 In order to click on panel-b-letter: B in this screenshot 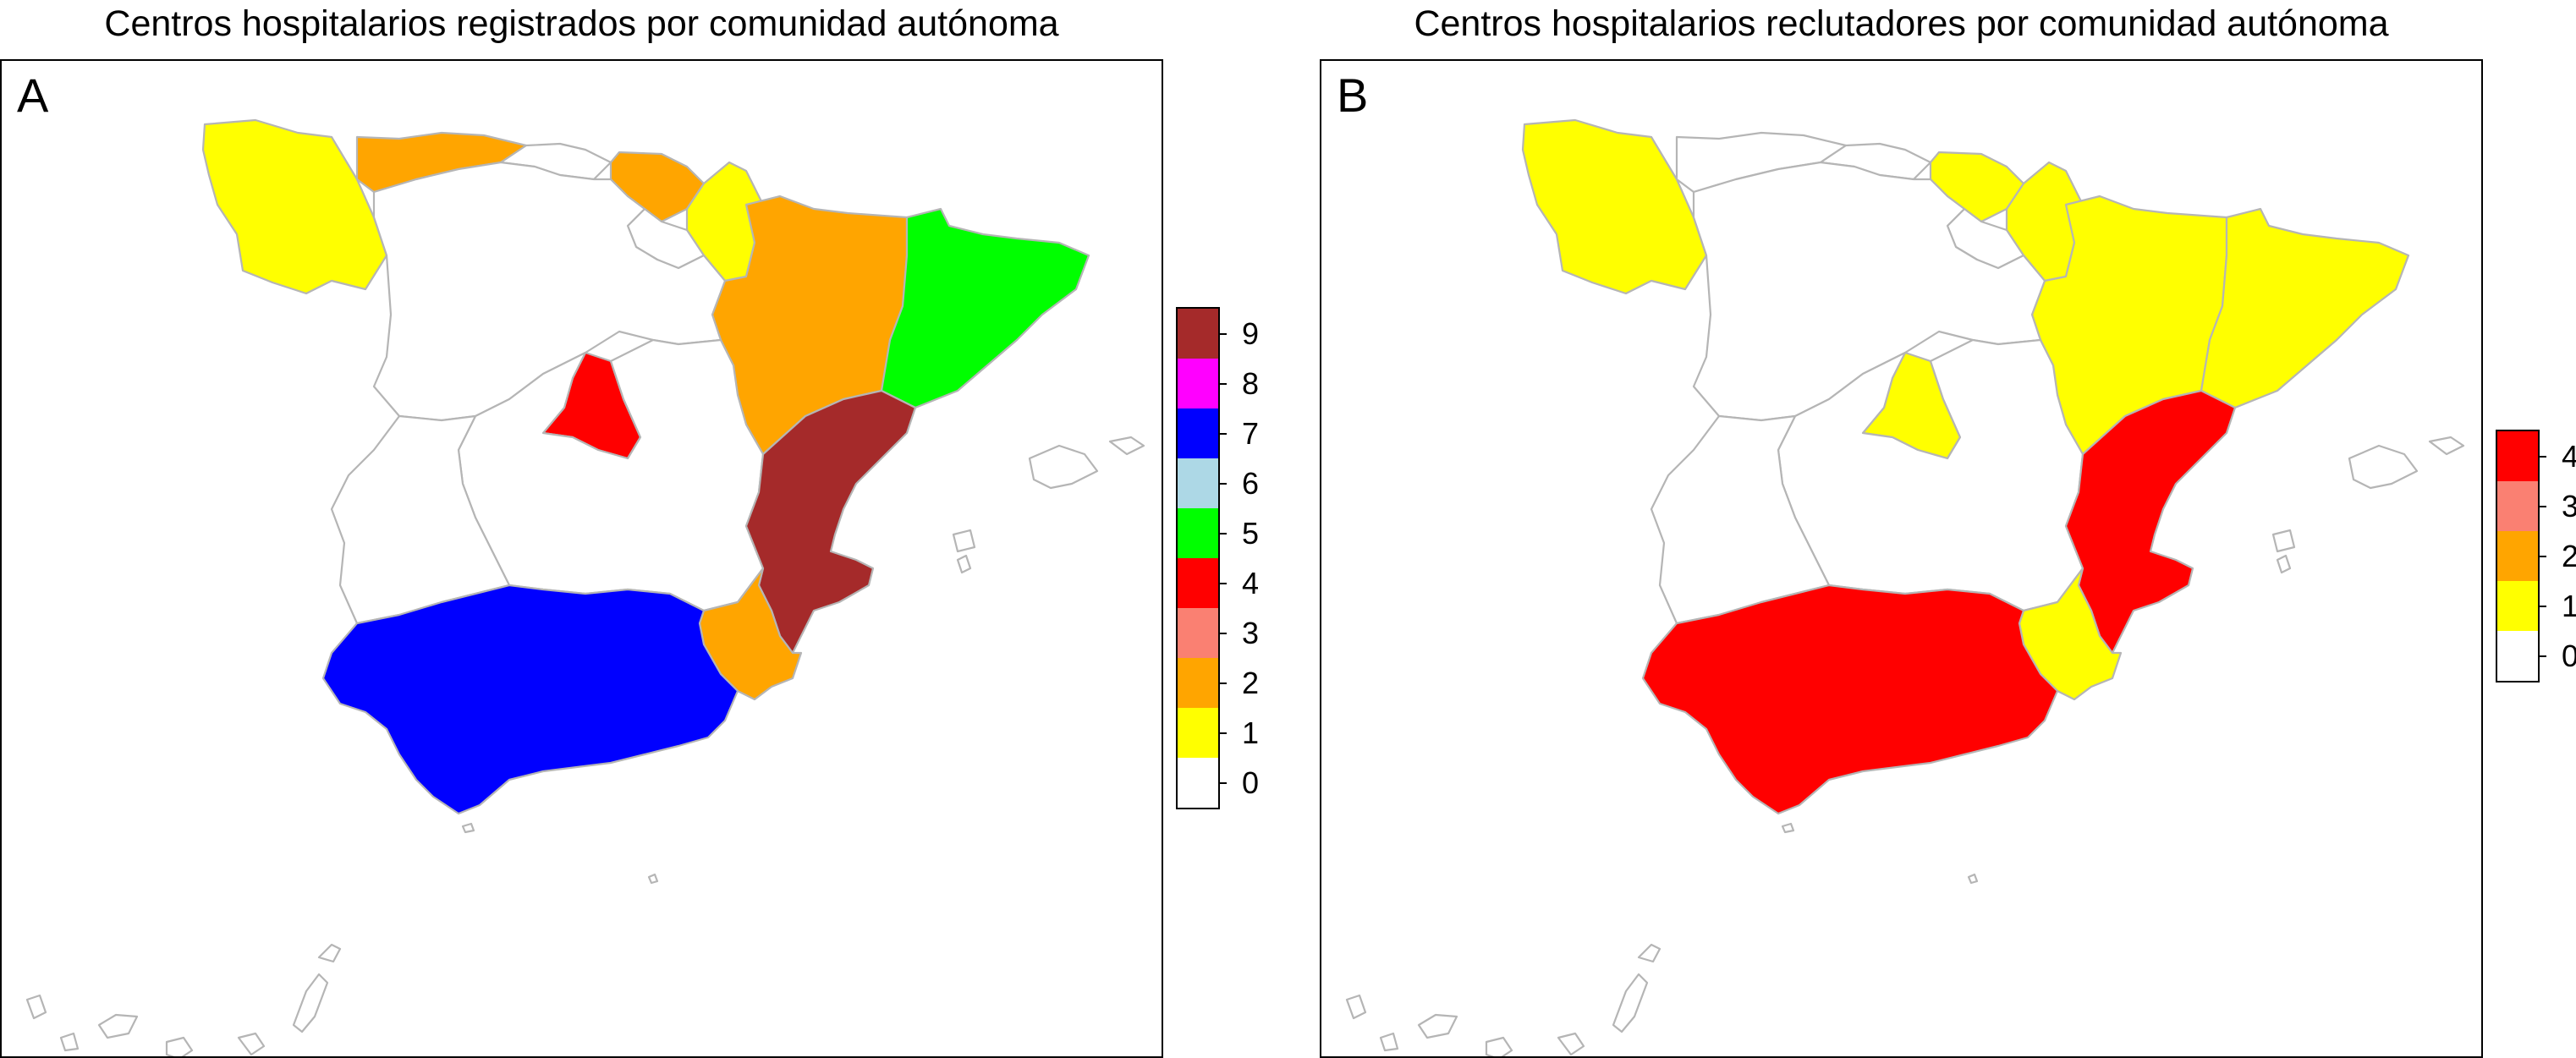, I will do `click(1353, 95)`.